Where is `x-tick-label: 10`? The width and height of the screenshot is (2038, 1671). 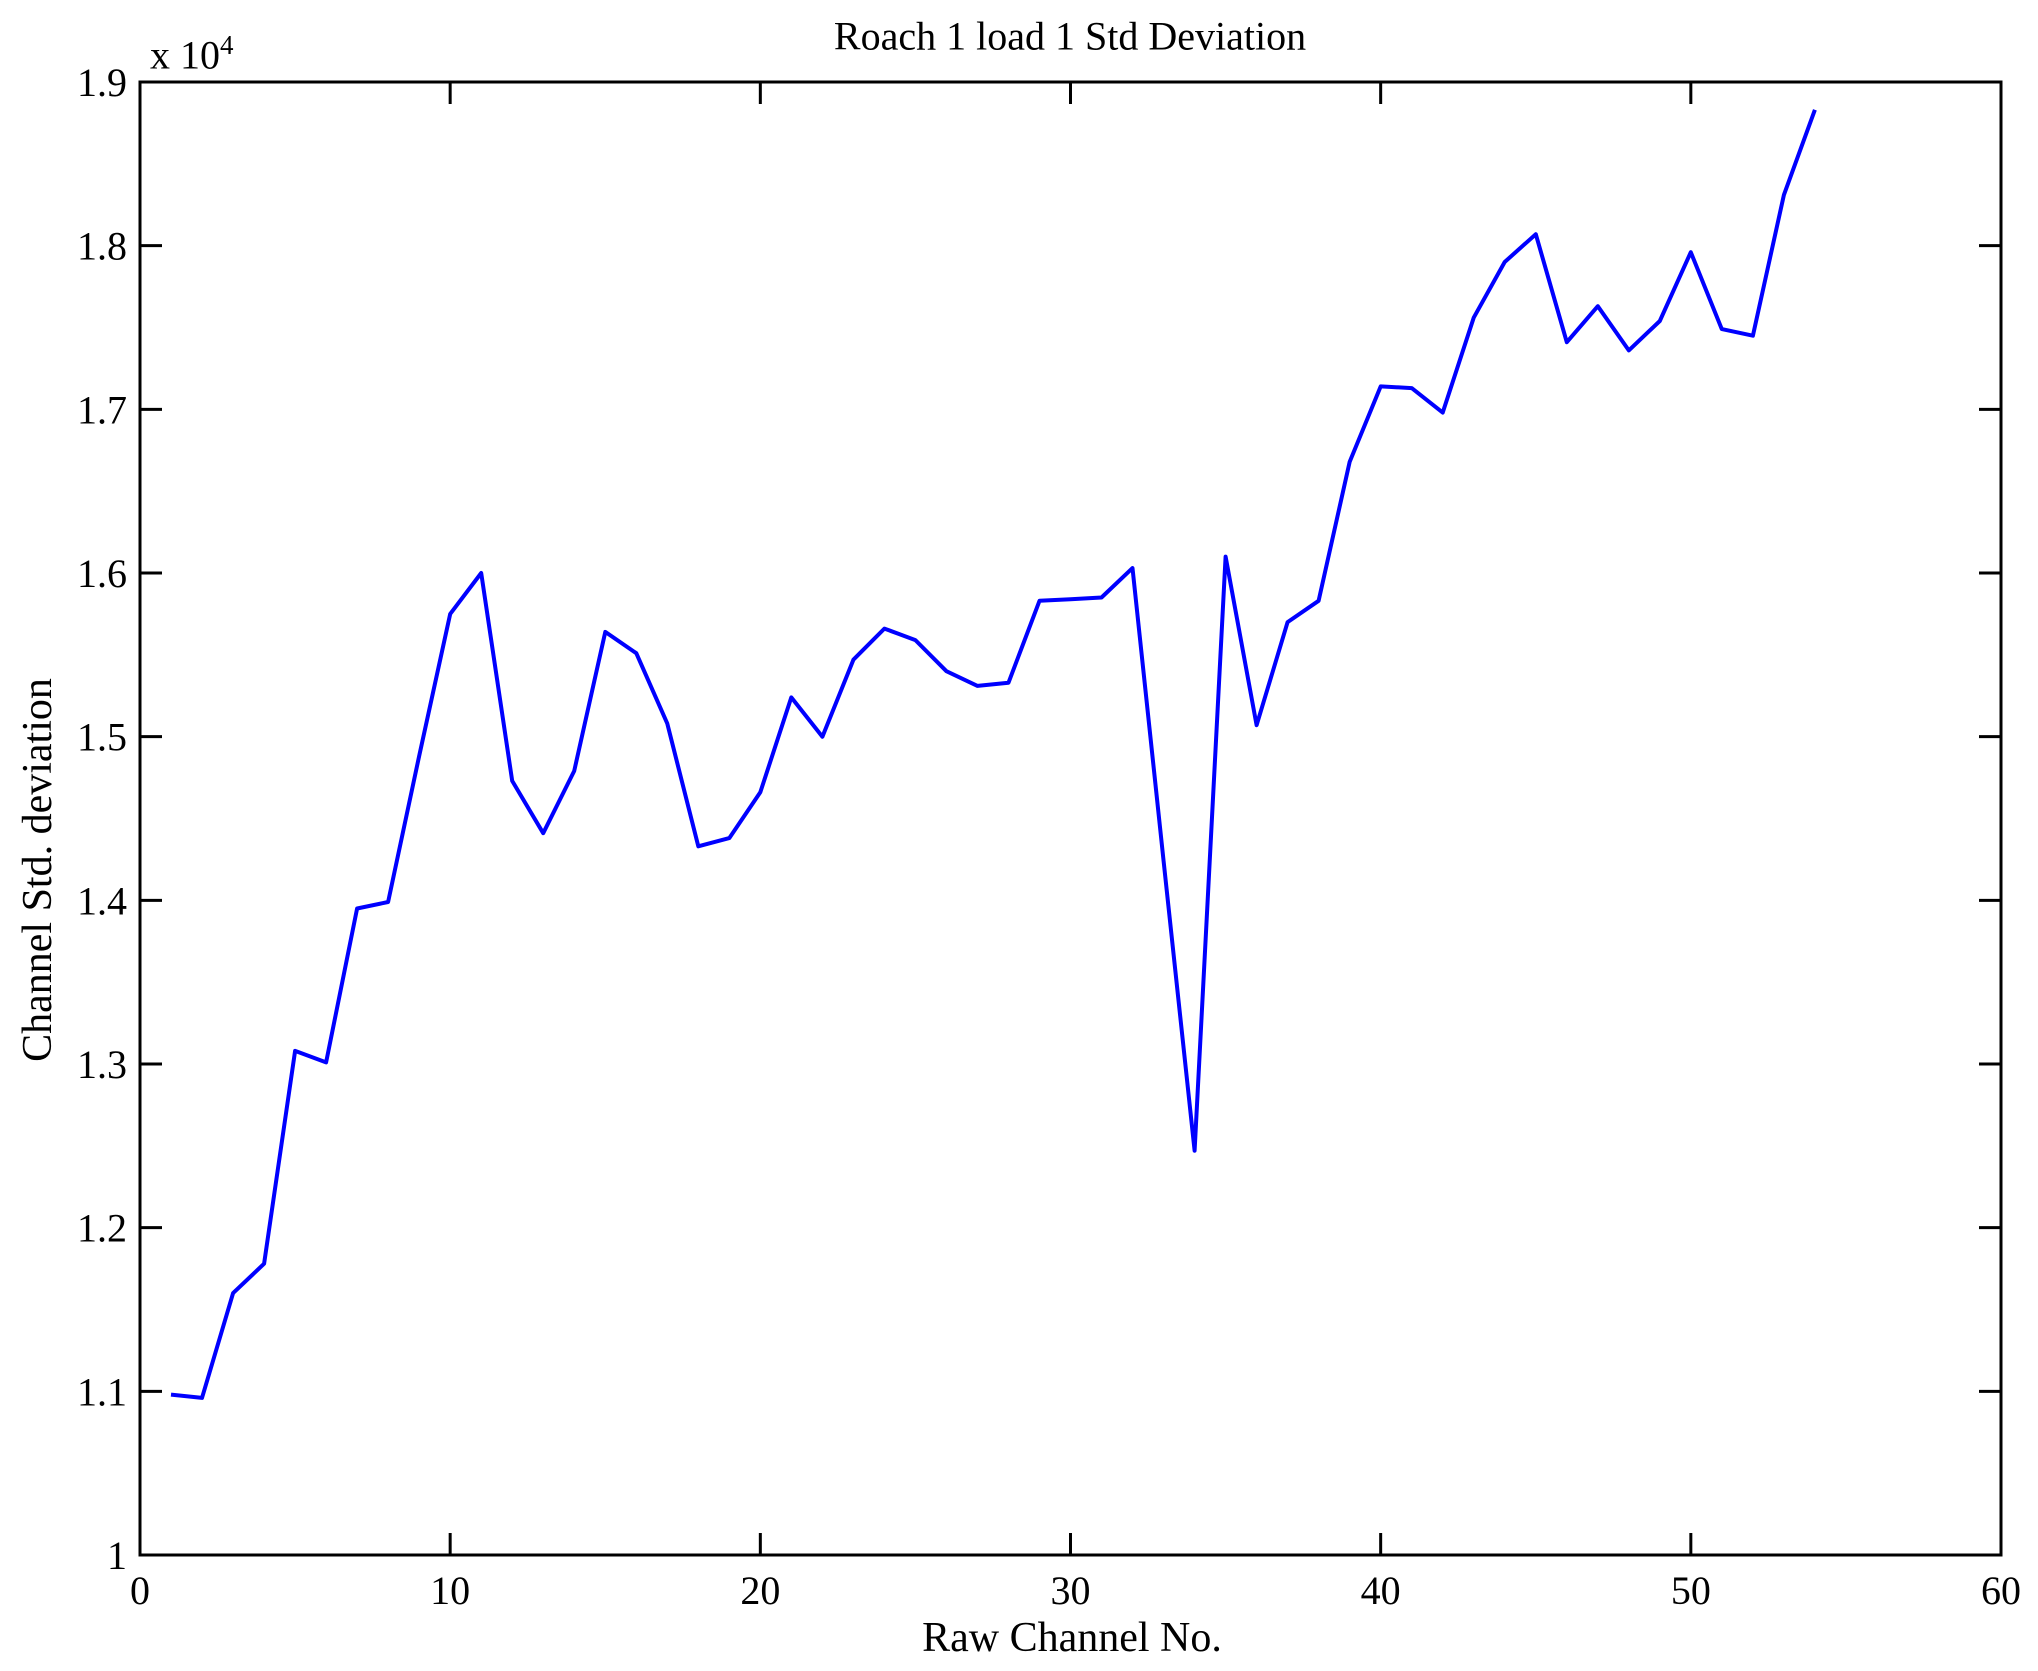 x-tick-label: 10 is located at coordinates (450, 1590).